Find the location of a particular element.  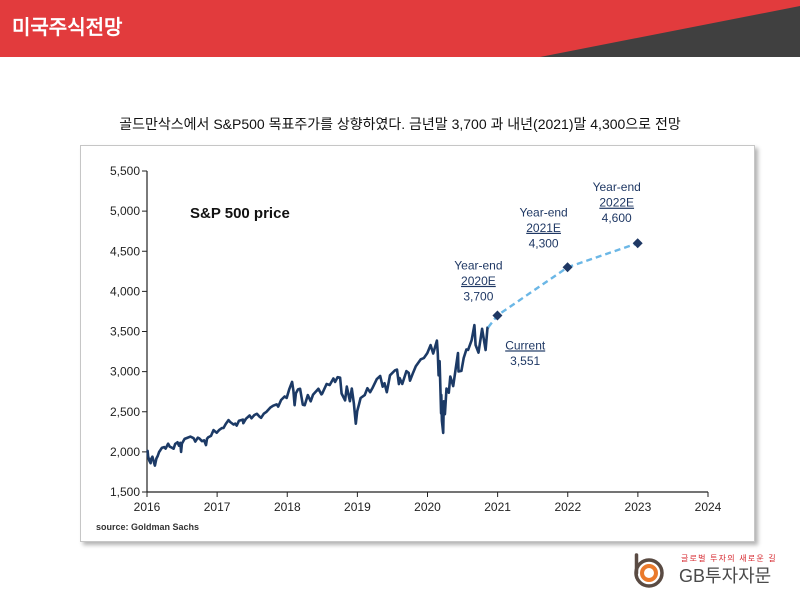

y-tick-label: 2,500 is located at coordinates (125, 412).